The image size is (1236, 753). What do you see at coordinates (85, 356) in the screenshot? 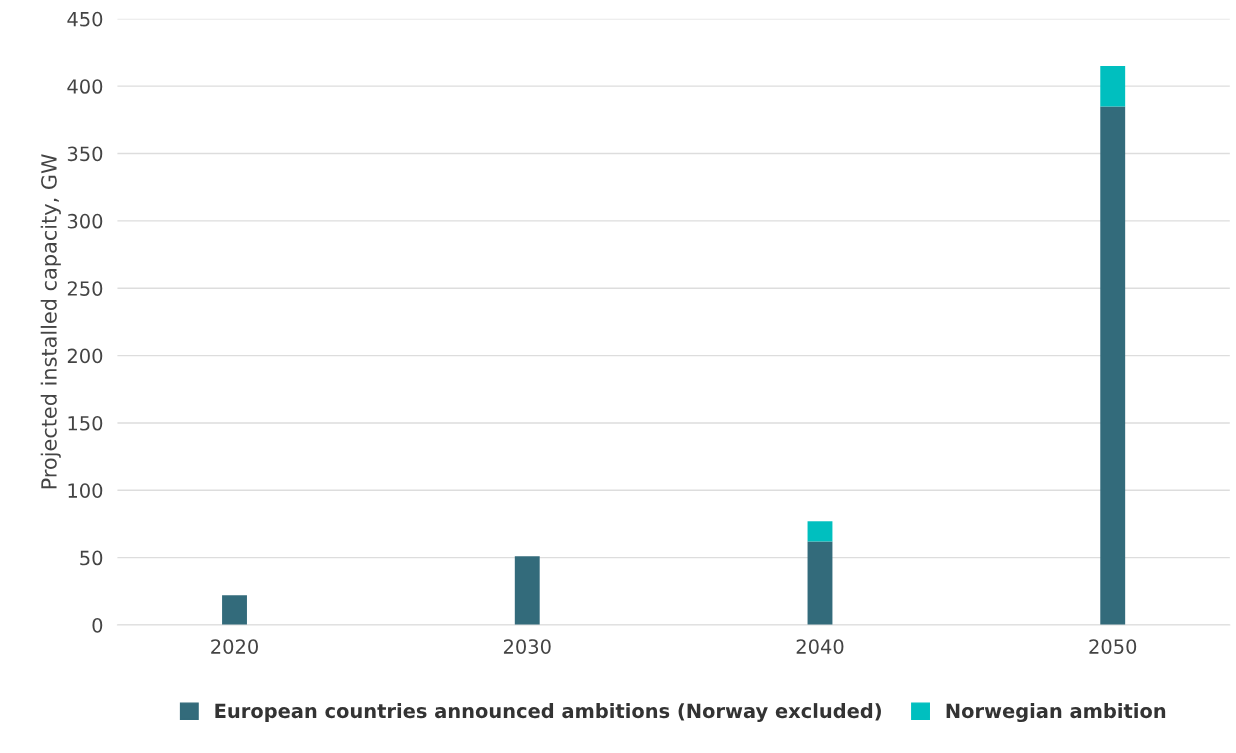
I see `y-tick-label: 200` at bounding box center [85, 356].